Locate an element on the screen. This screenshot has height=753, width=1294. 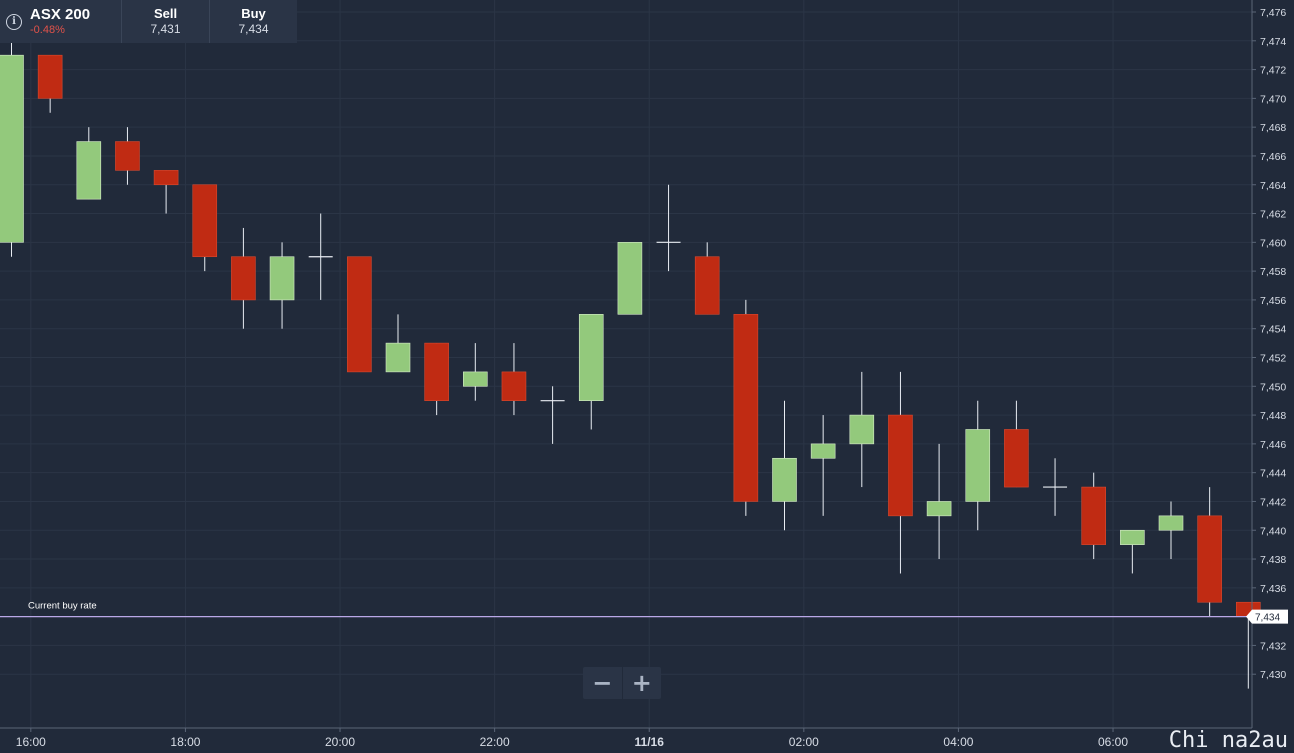
watermark: Chi na2au is located at coordinates (1228, 740).